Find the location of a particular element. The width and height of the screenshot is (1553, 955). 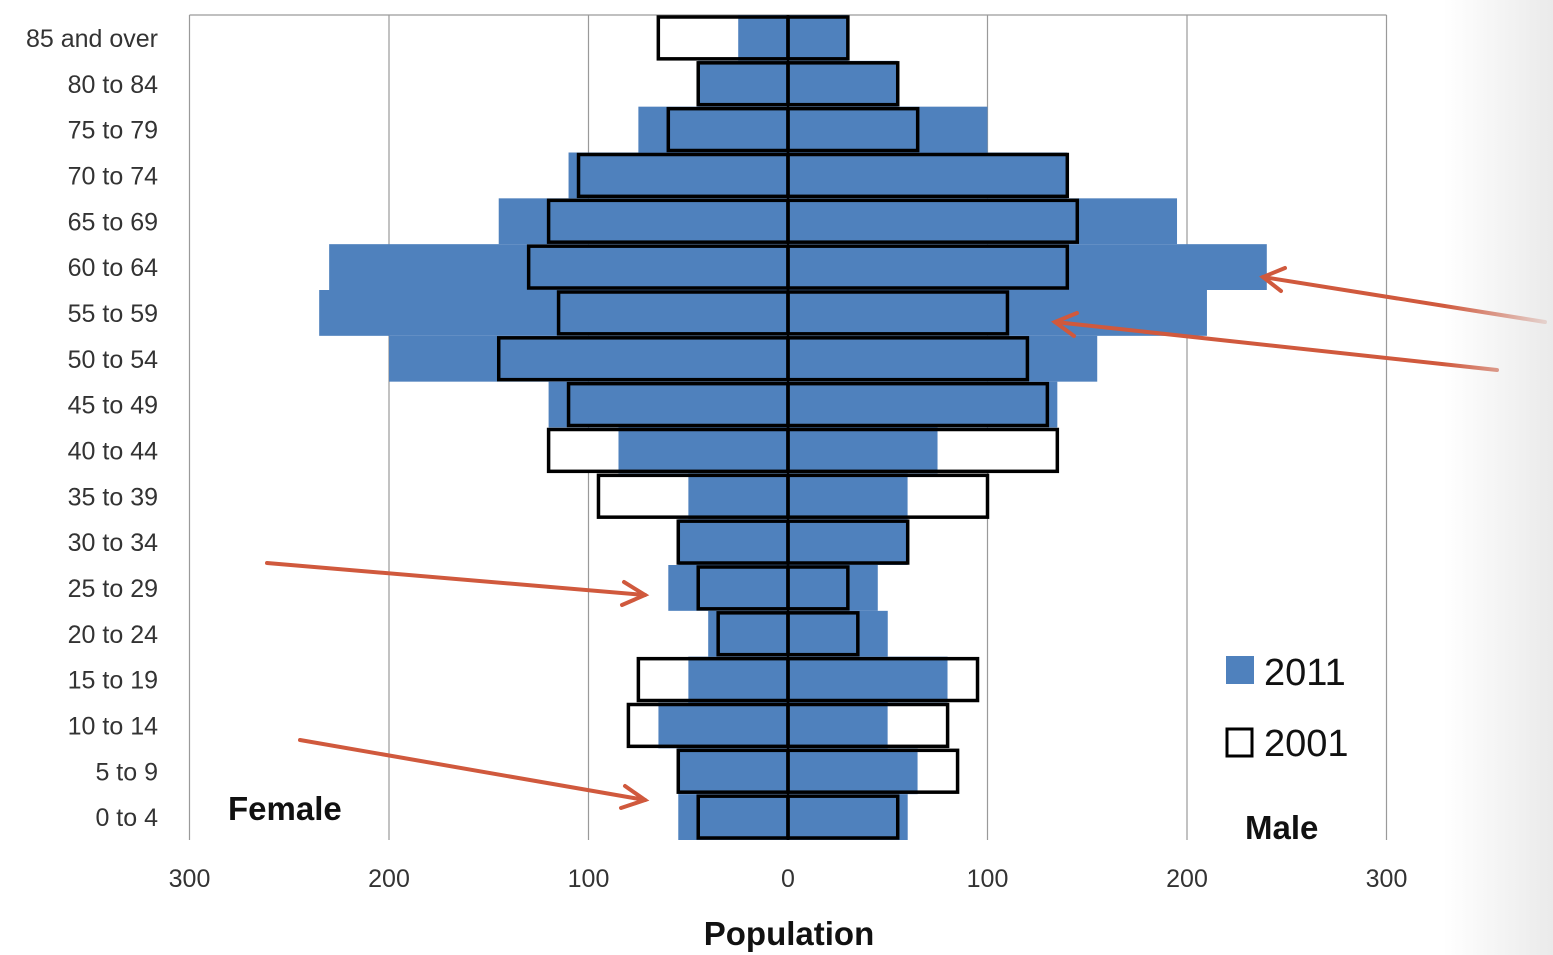

y-tick-label: 25 to 29 is located at coordinates (113, 589).